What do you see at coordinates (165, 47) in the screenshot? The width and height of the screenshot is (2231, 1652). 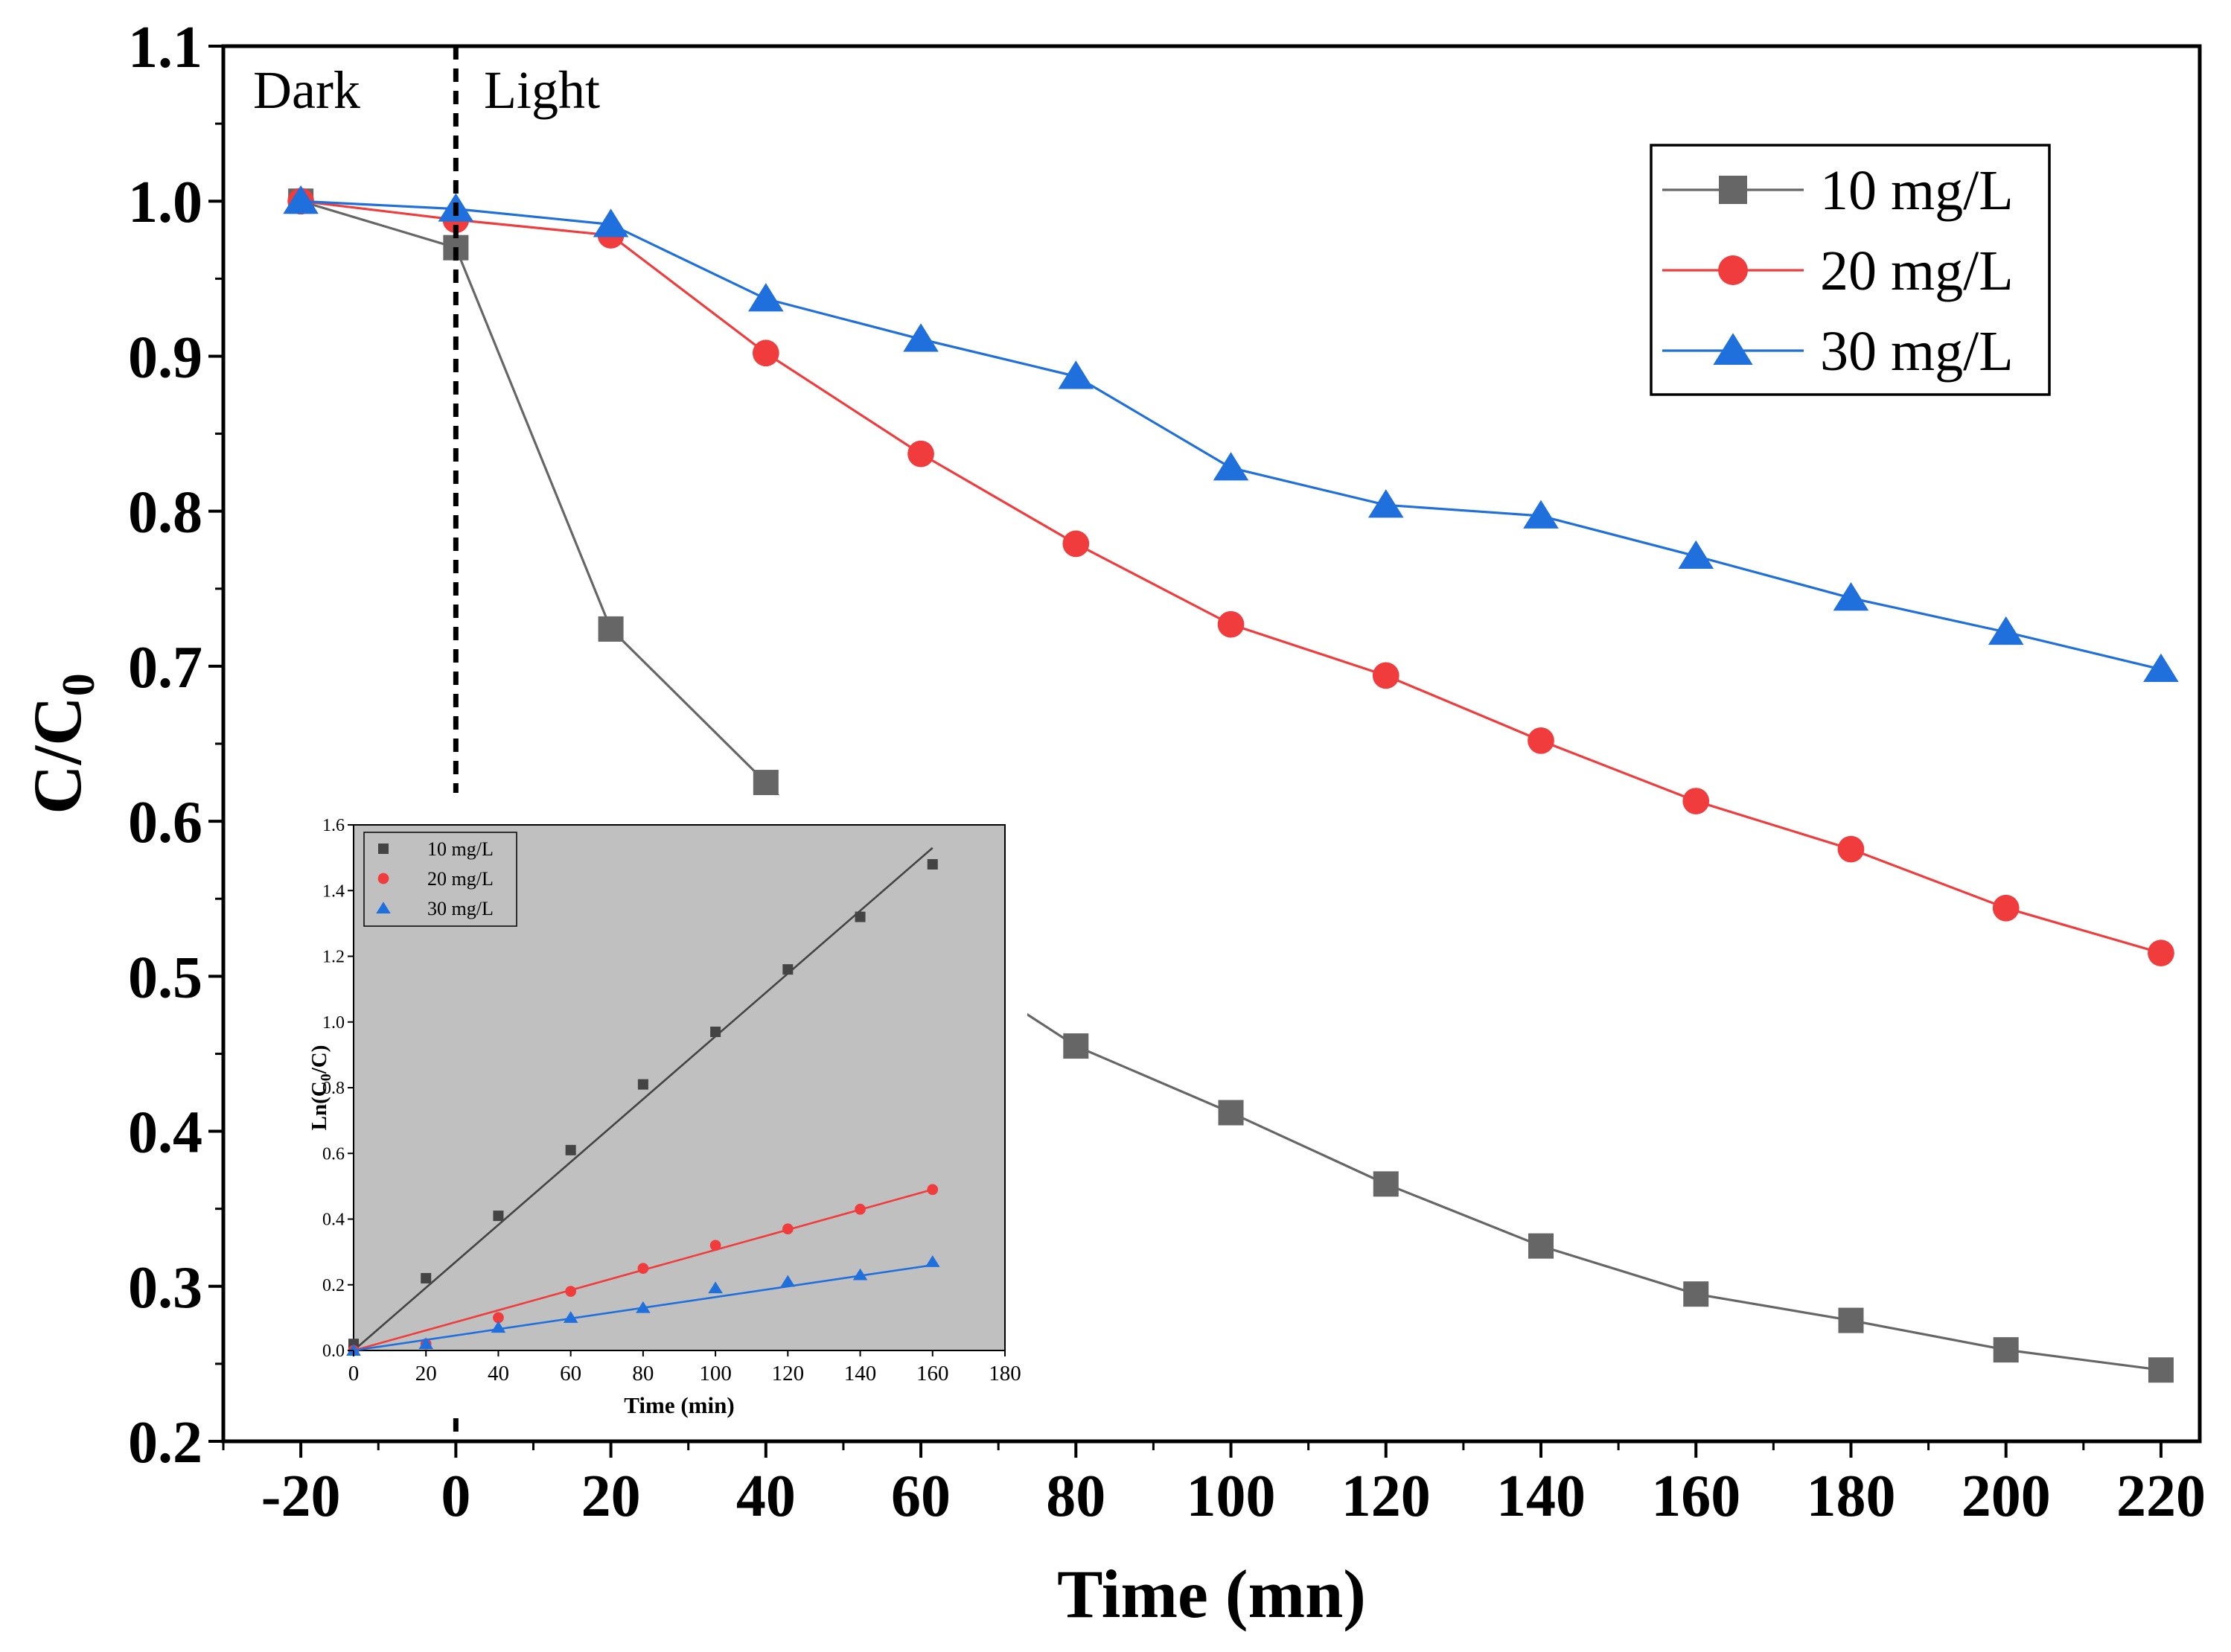 I see `y-tick-label: 1.1` at bounding box center [165, 47].